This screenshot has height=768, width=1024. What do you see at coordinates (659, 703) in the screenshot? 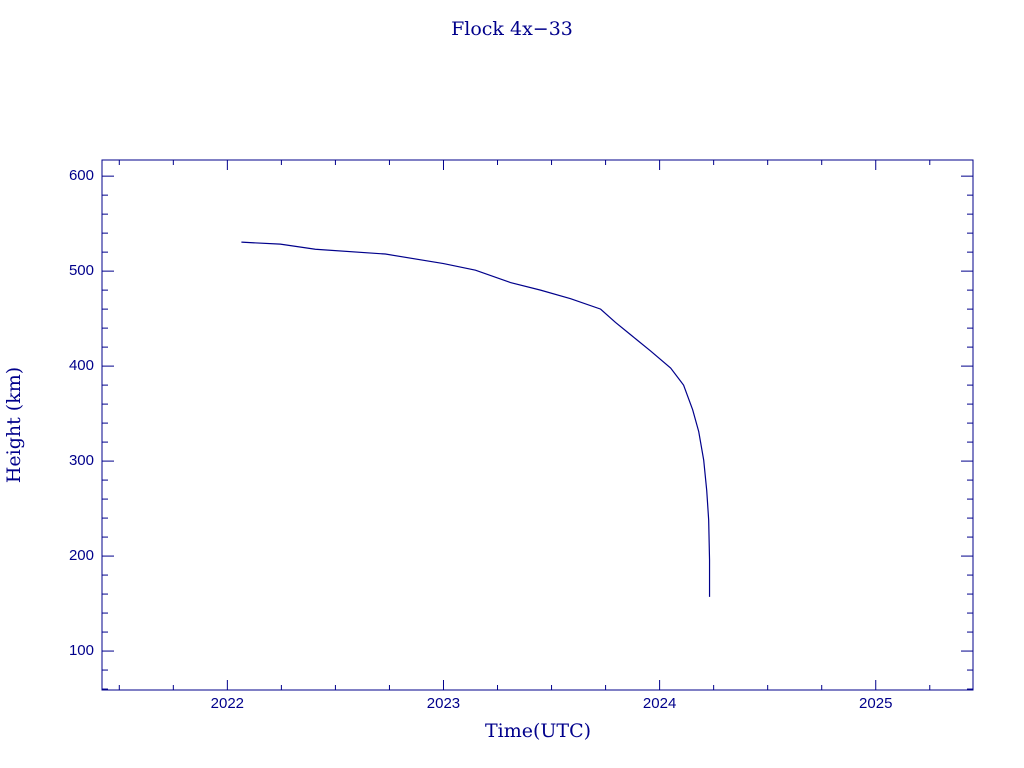
I see `x-tick-label: 2024` at bounding box center [659, 703].